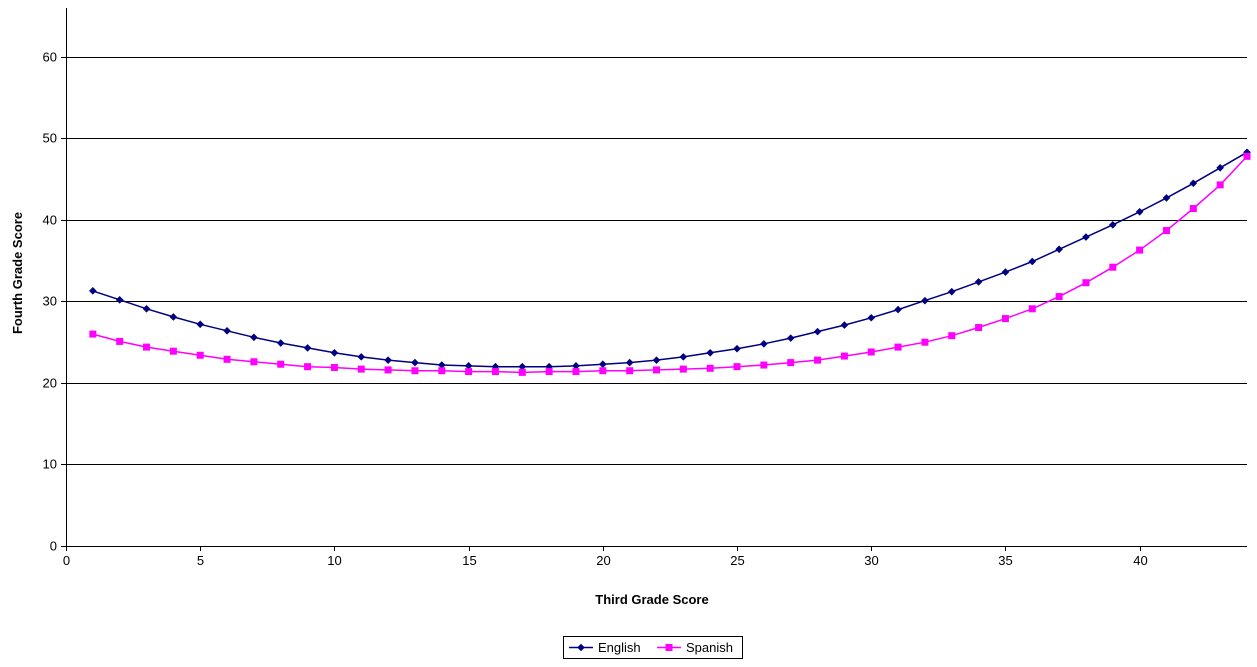 The height and width of the screenshot is (667, 1257). Describe the element at coordinates (709, 647) in the screenshot. I see `legend-label-spanish: Spanish` at that location.